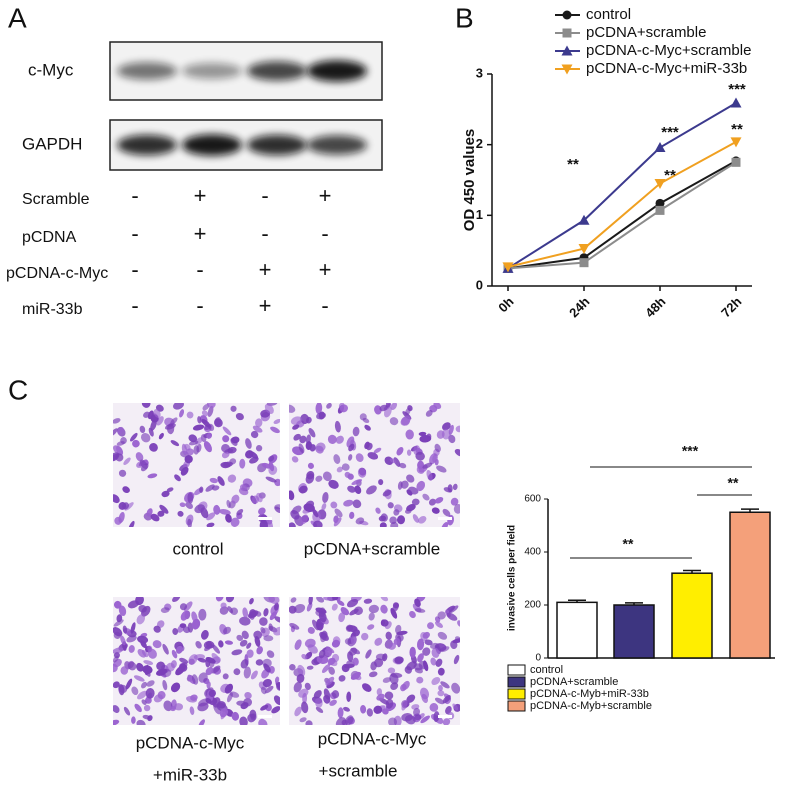  I want to click on sign: +, so click(200, 233).